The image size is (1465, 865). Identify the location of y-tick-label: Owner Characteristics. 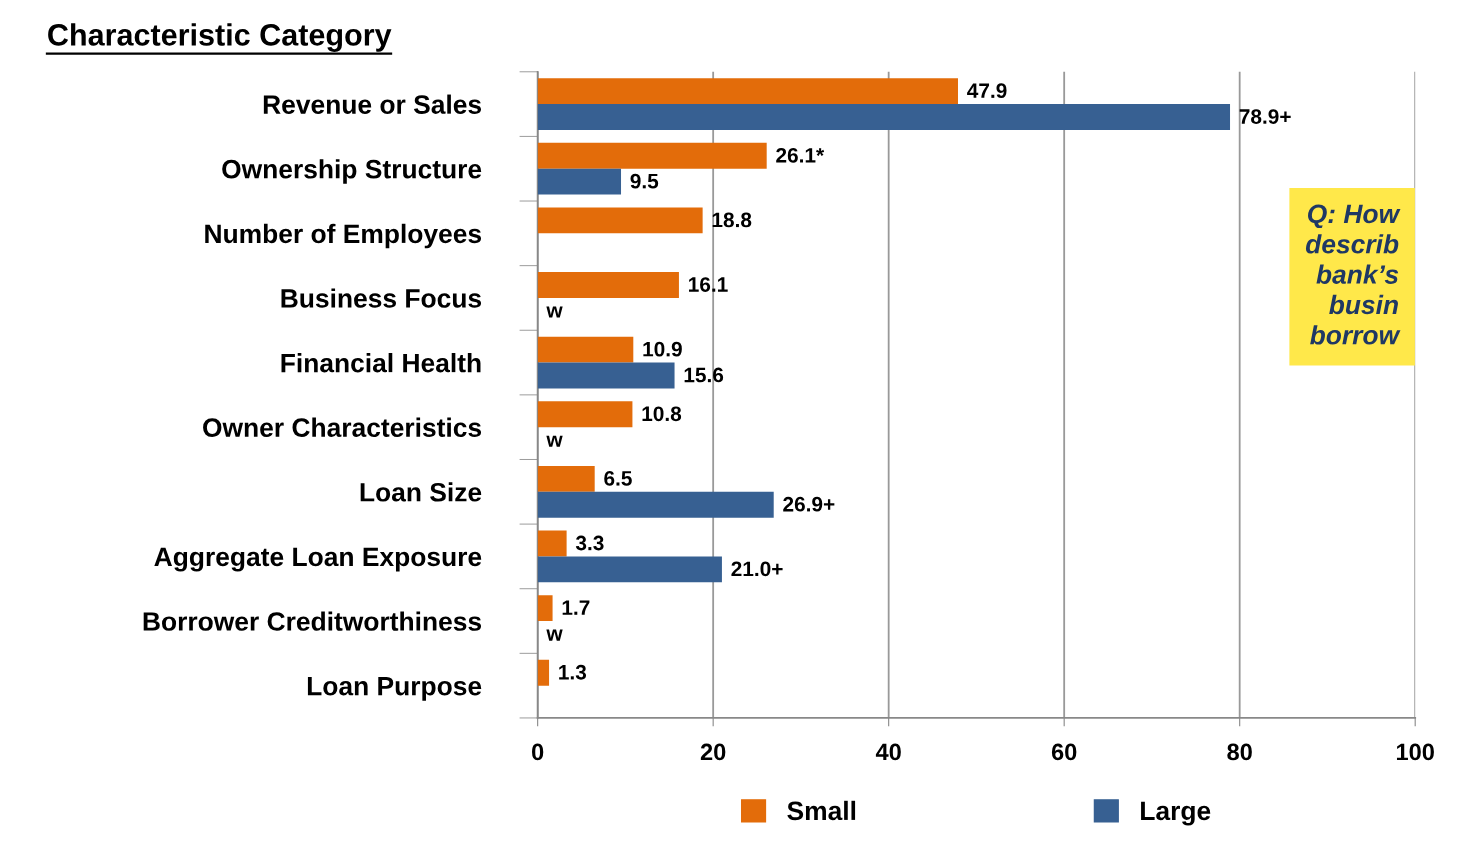
(342, 427).